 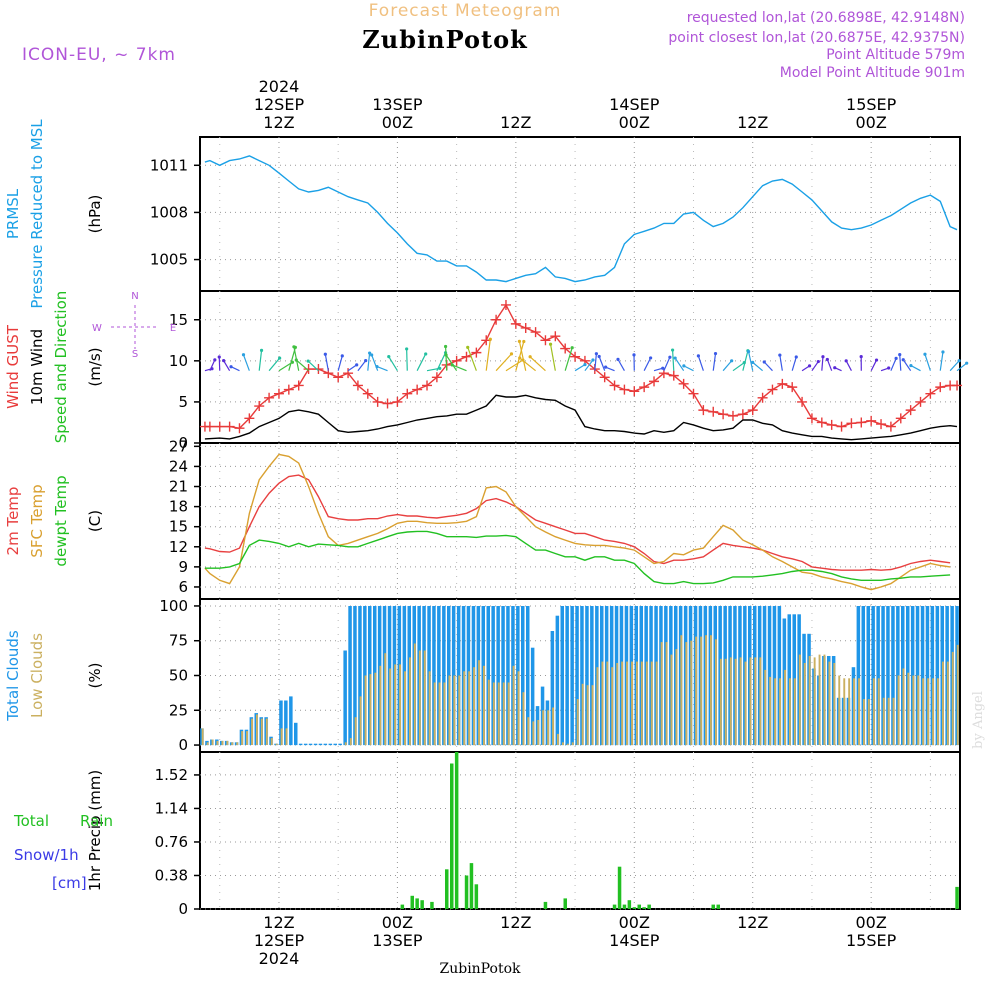 I want to click on bottom-time-label: 00Z, so click(x=634, y=922).